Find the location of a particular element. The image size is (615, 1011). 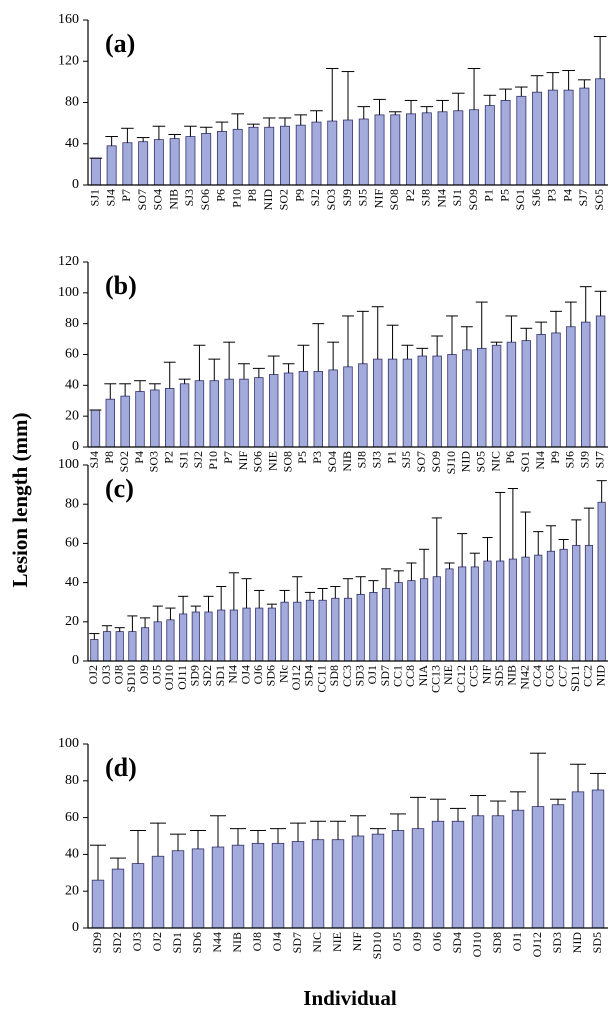

x-tick-label: SO4 is located at coordinates (158, 199).